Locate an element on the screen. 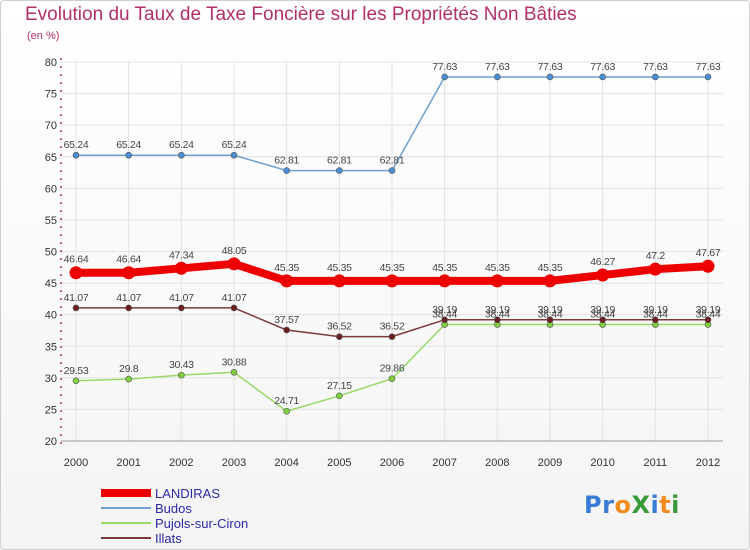 The image size is (750, 550). data-label: 30.88 is located at coordinates (234, 362).